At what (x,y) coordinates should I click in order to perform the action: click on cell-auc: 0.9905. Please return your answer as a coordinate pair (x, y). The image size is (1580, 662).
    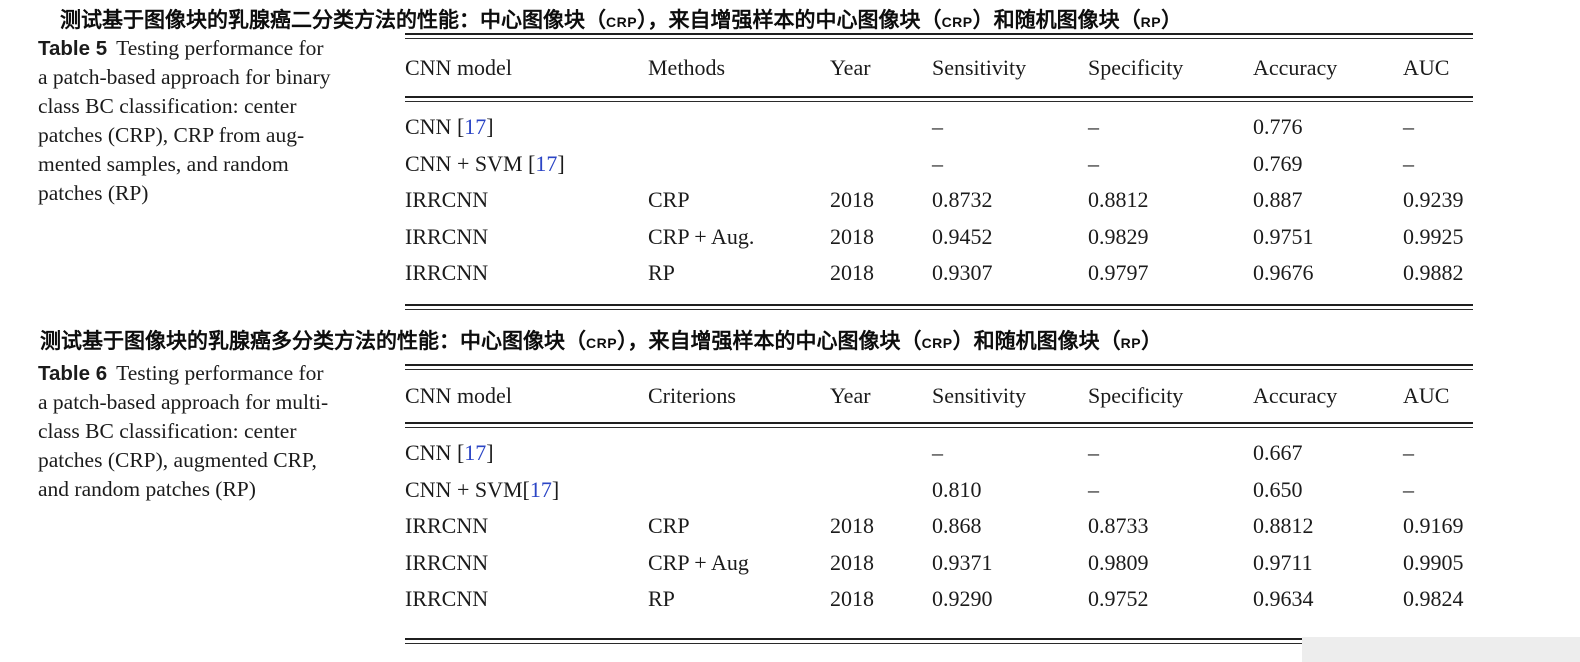
    Looking at the image, I should click on (1433, 562).